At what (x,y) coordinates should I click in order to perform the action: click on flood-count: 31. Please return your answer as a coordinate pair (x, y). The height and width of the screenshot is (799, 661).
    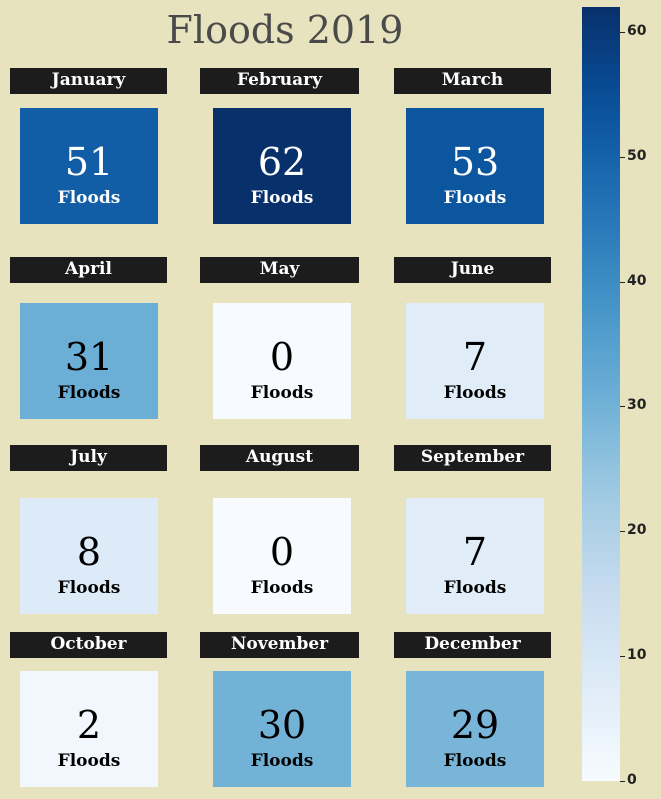
    Looking at the image, I should click on (89, 357).